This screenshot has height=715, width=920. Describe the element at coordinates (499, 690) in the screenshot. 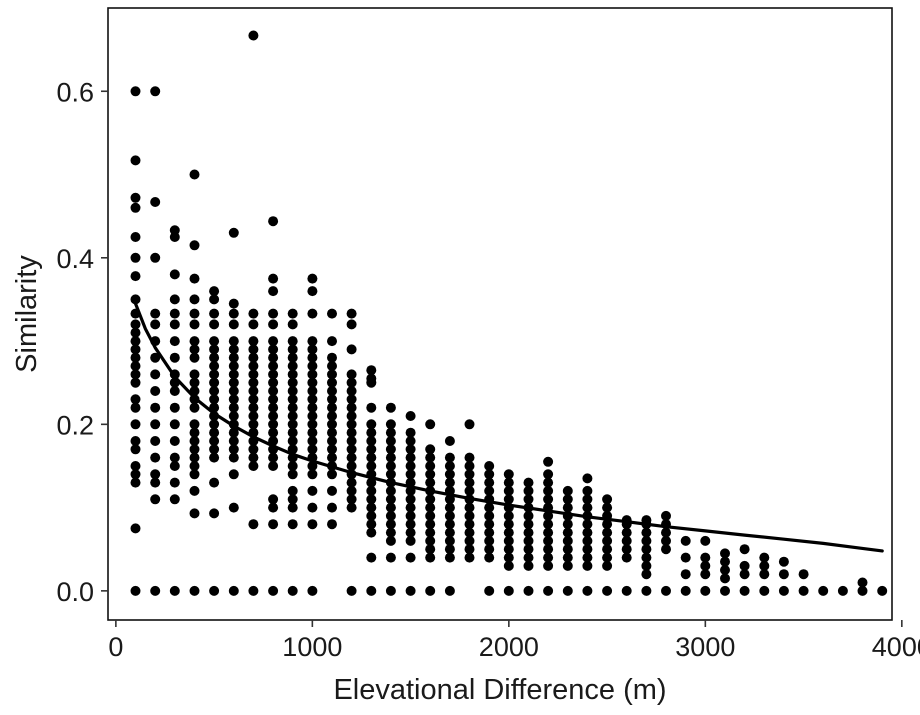

I see `x-axis-title: Elevational Difference (m)` at that location.